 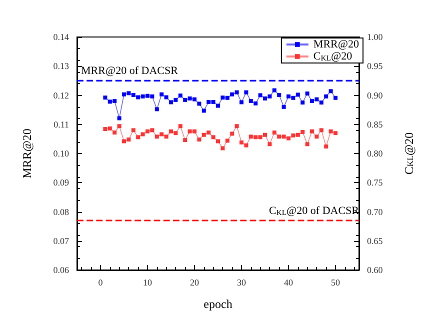 What do you see at coordinates (375, 183) in the screenshot?
I see `y2-tick-label: 0.75` at bounding box center [375, 183].